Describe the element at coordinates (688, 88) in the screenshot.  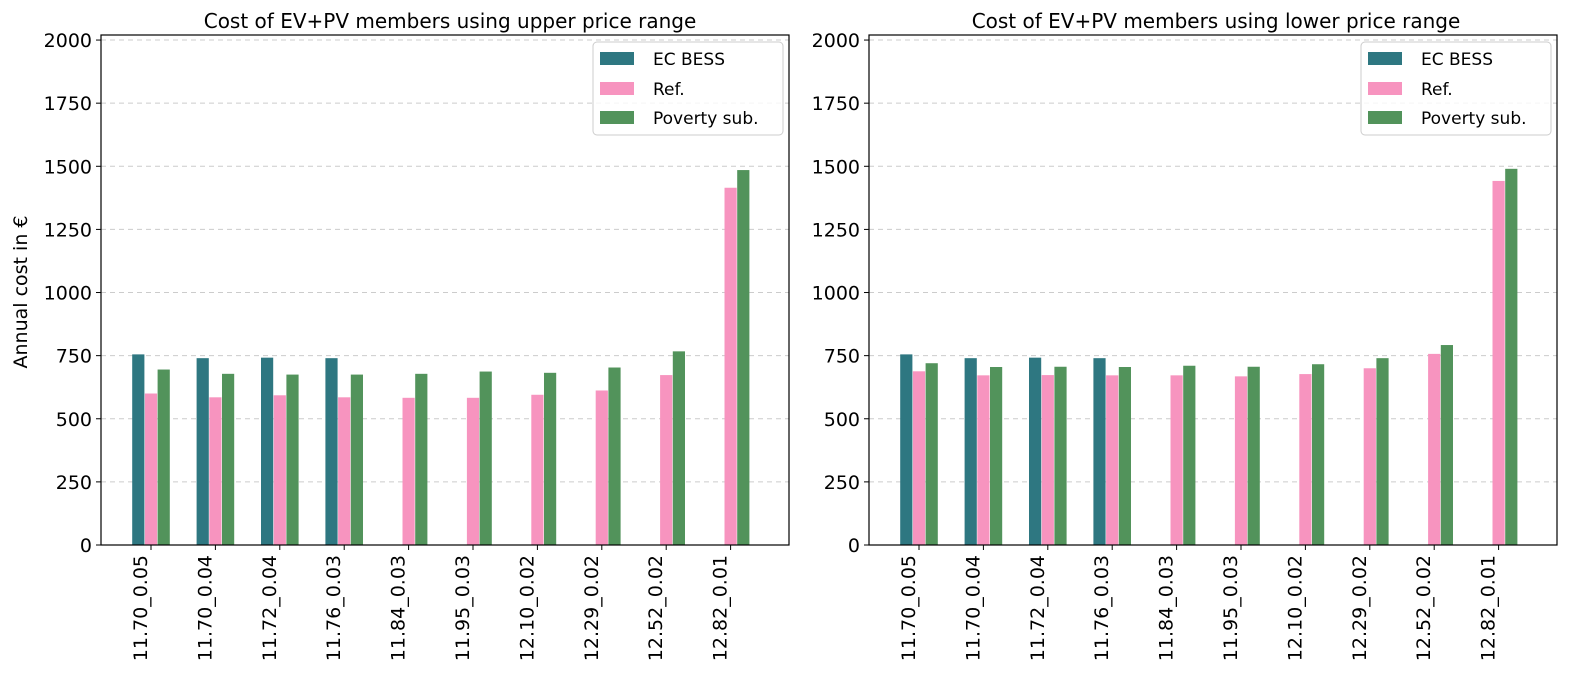
I see `left-legend: EC BESS Ref. Poverty sub.` at that location.